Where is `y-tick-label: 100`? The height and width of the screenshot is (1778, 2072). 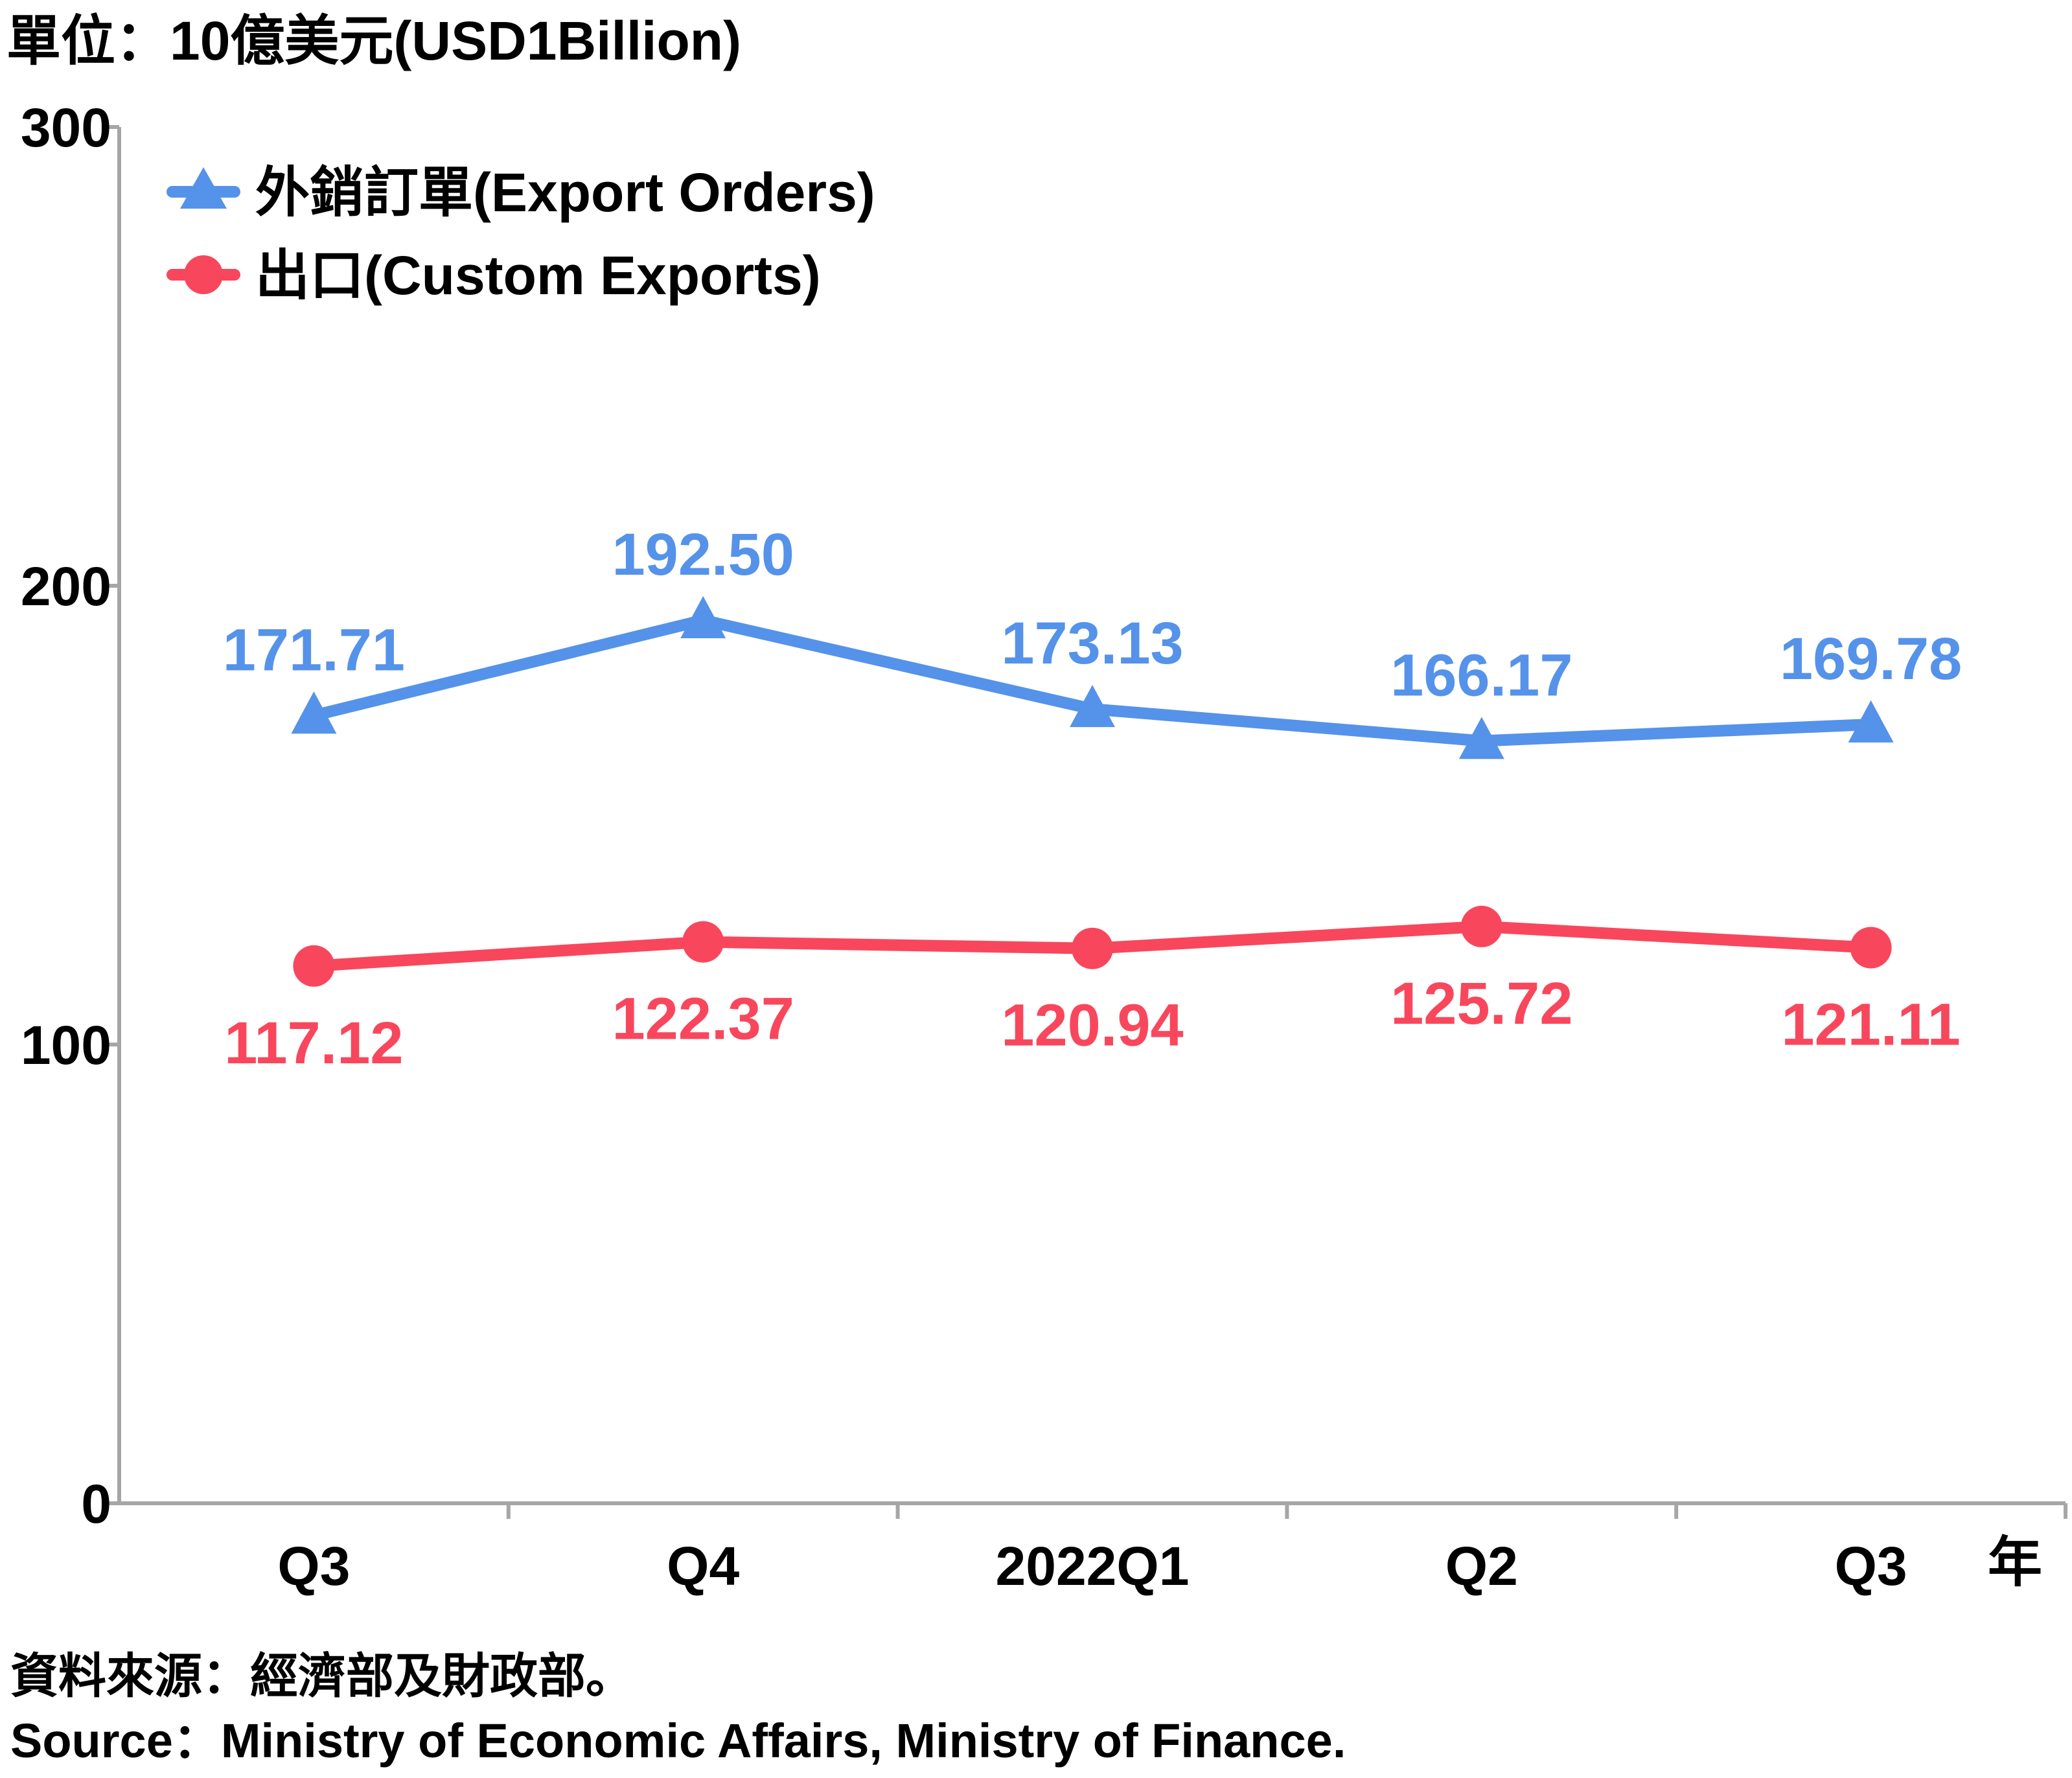 y-tick-label: 100 is located at coordinates (66, 1045).